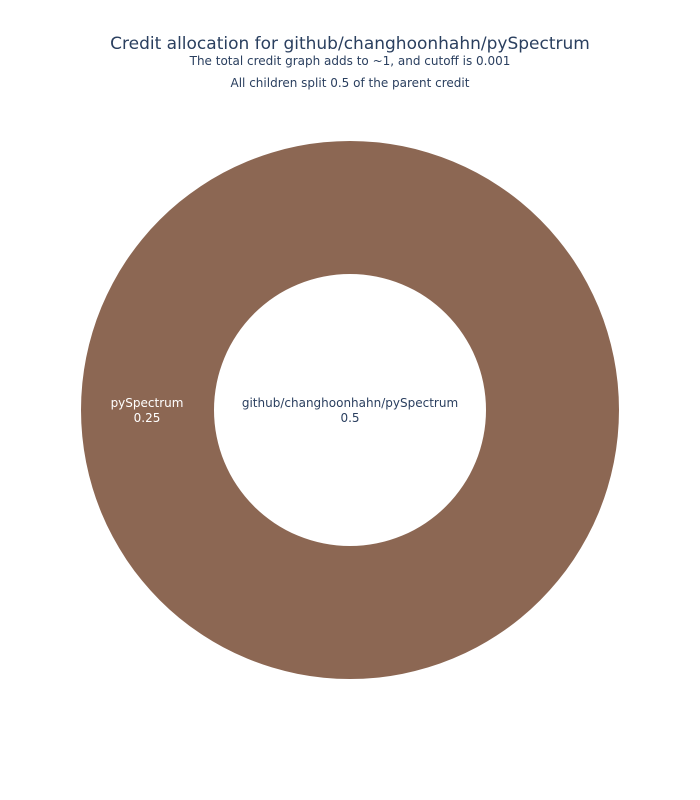  What do you see at coordinates (147, 403) in the screenshot?
I see `sunburst-label-child1-name: pySpectrum` at bounding box center [147, 403].